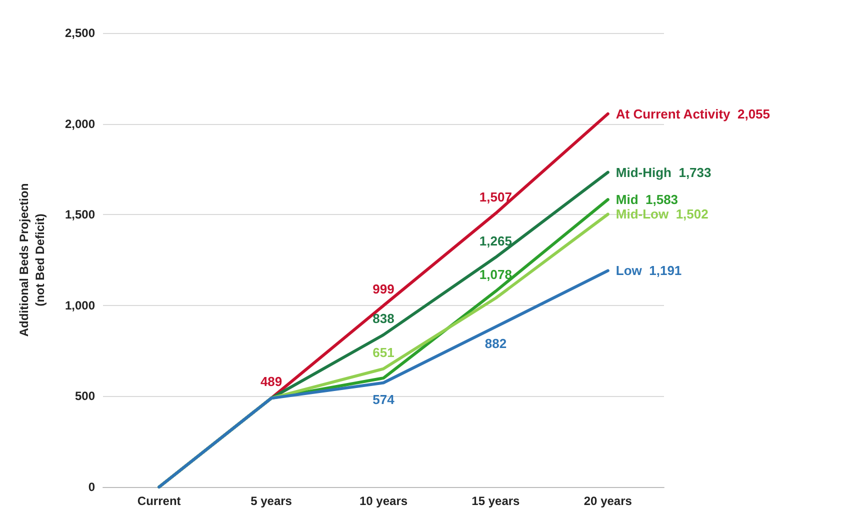 Image resolution: width=857 pixels, height=530 pixels. I want to click on data-label: 838, so click(383, 318).